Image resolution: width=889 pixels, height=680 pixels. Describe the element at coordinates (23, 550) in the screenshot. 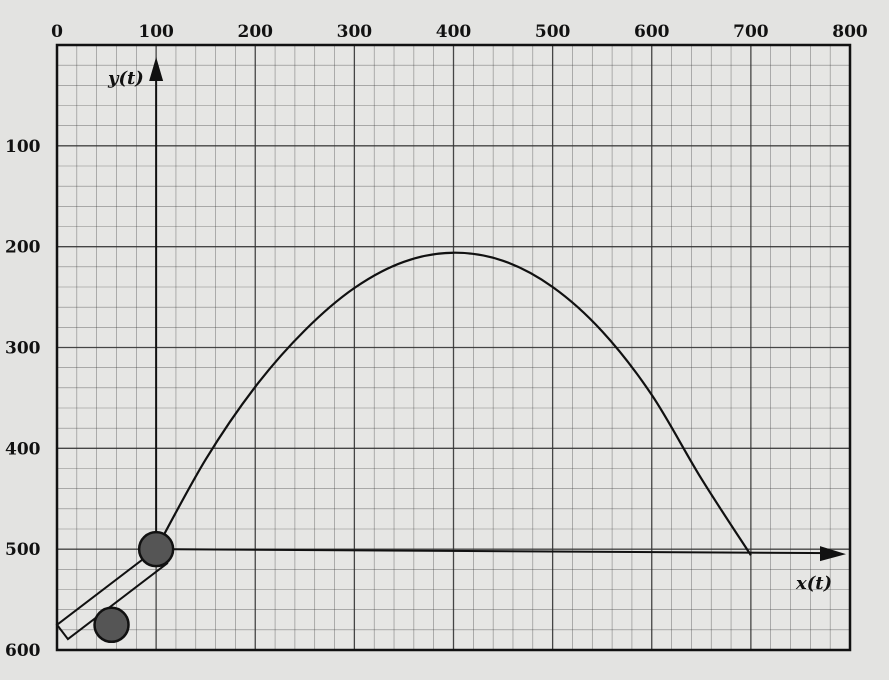

I see `y-tick-label: 500` at that location.